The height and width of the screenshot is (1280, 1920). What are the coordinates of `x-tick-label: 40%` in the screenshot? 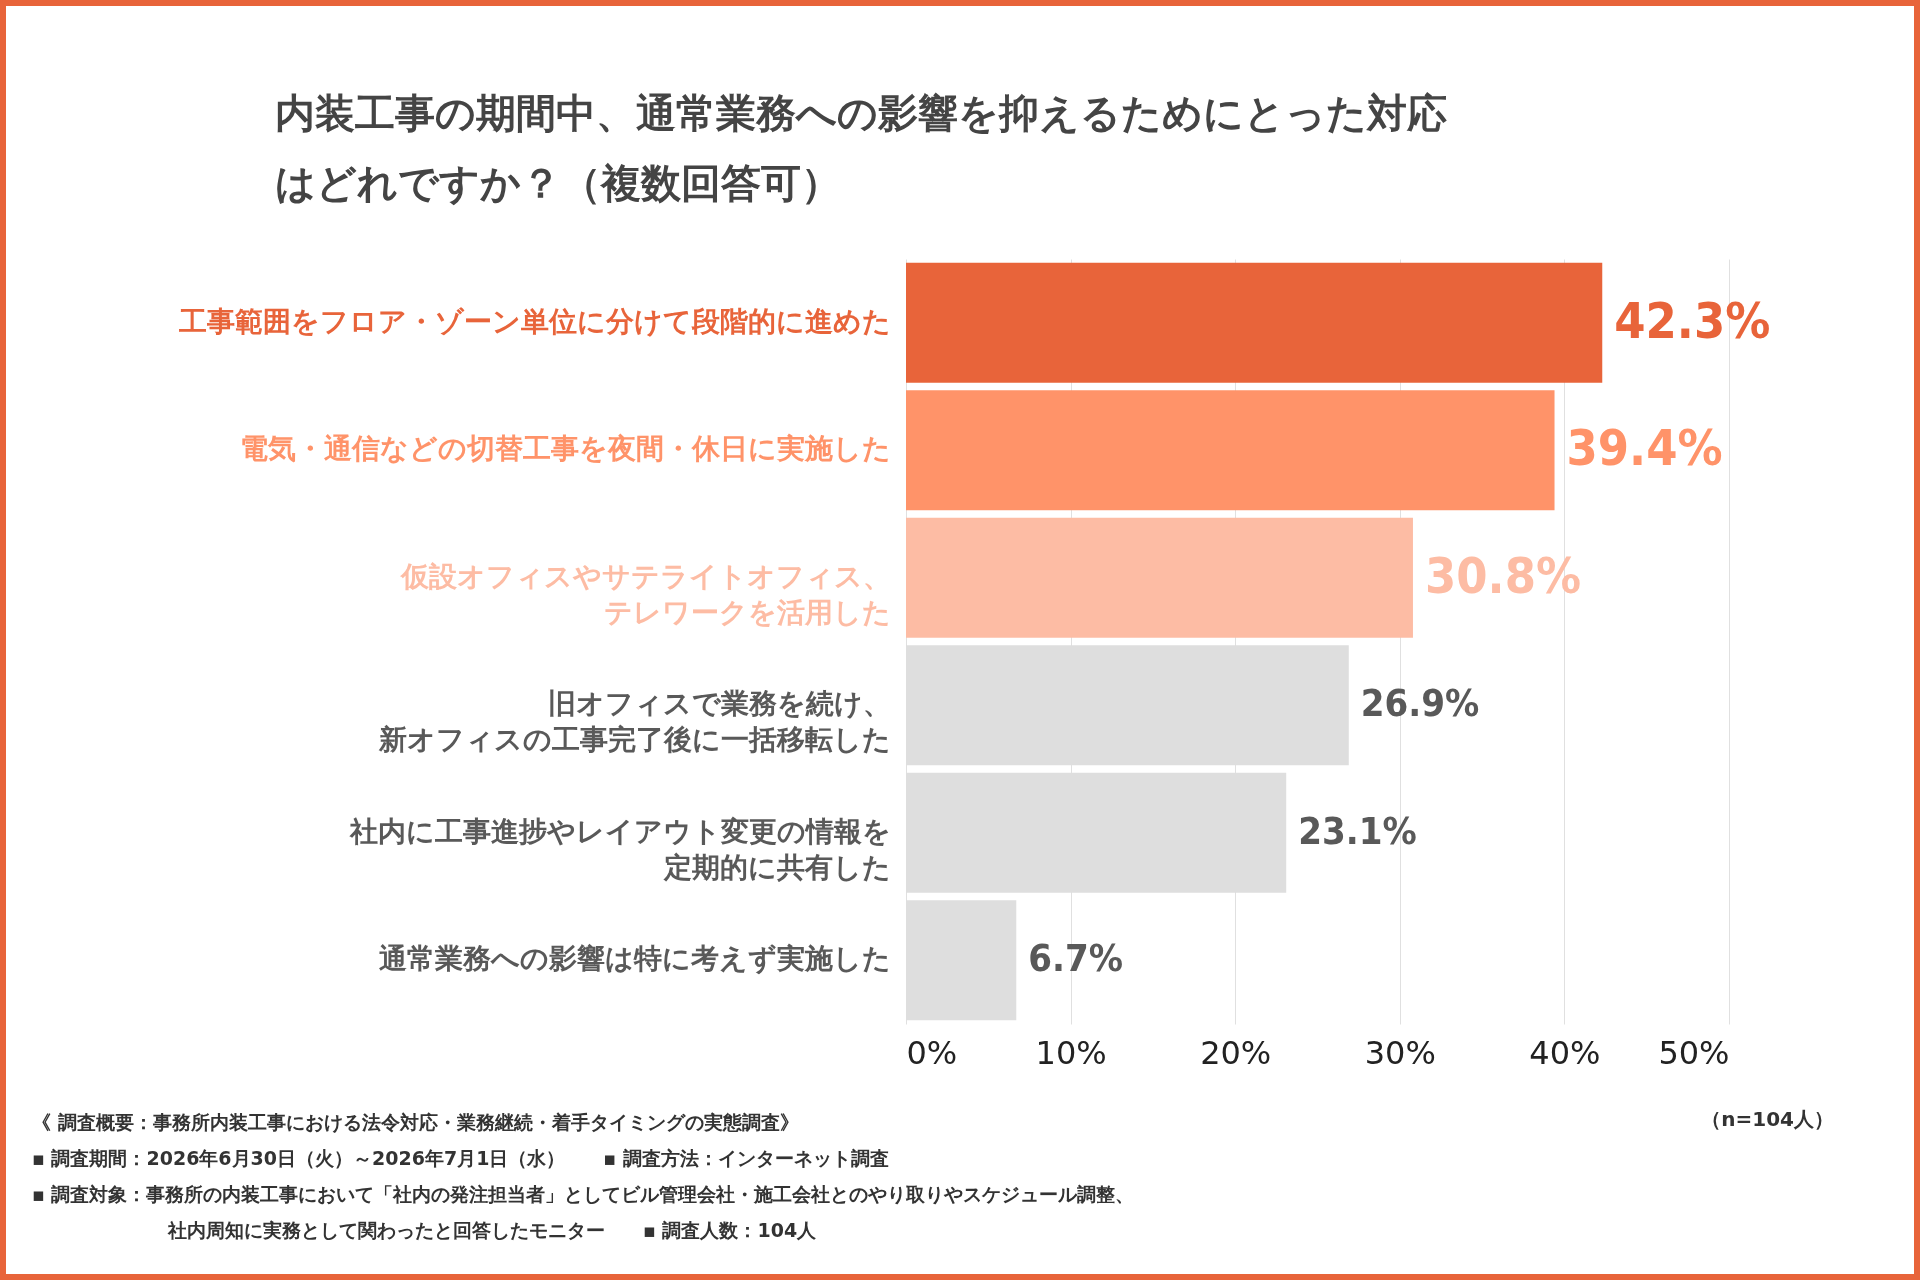 It's located at (1565, 1052).